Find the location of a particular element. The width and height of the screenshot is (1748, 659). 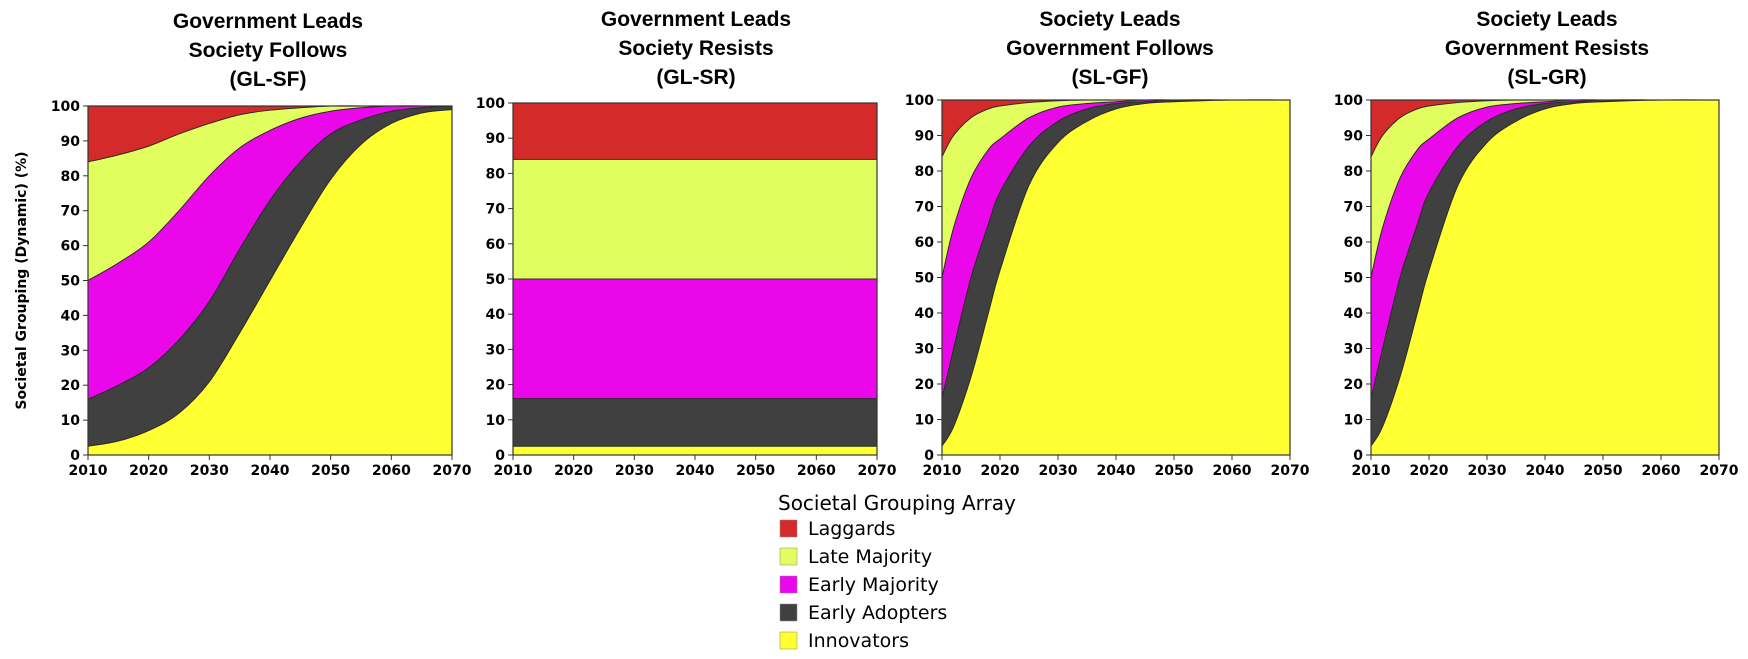

panel-title-line: Society Resists is located at coordinates (695, 48).